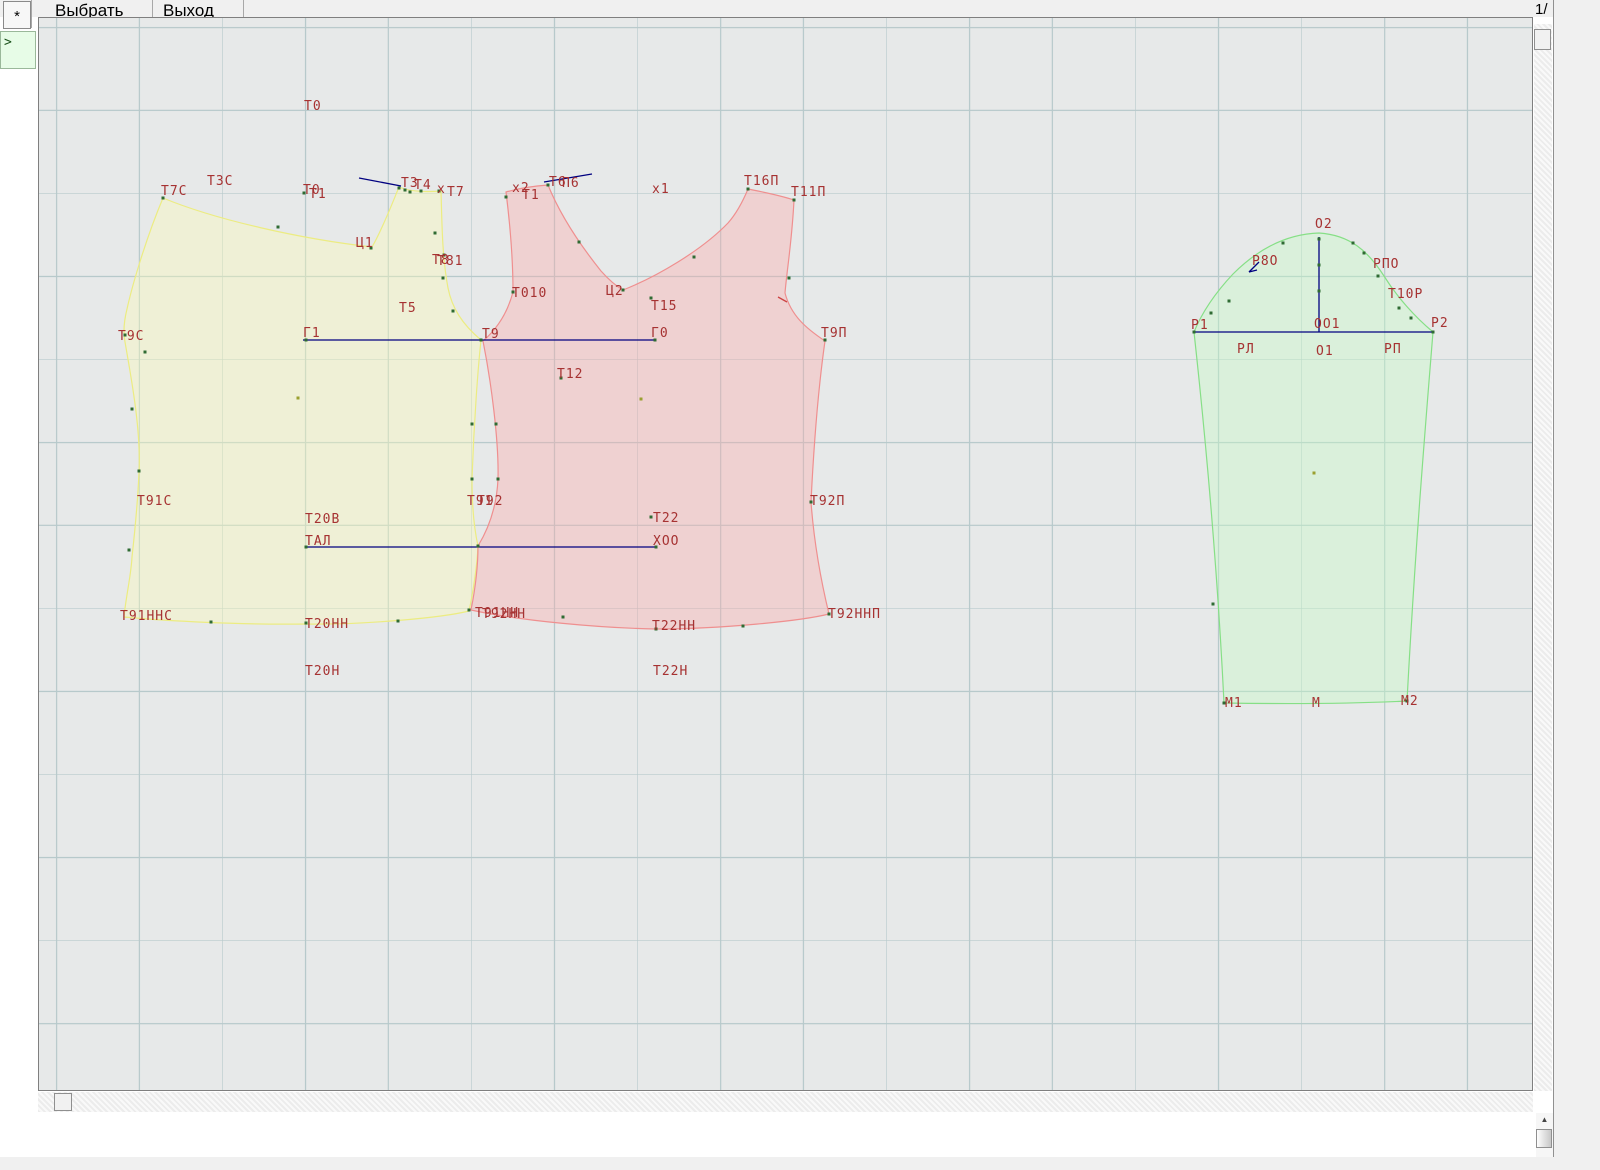 The width and height of the screenshot is (1600, 1170). I want to click on point-label: Т4, so click(423, 185).